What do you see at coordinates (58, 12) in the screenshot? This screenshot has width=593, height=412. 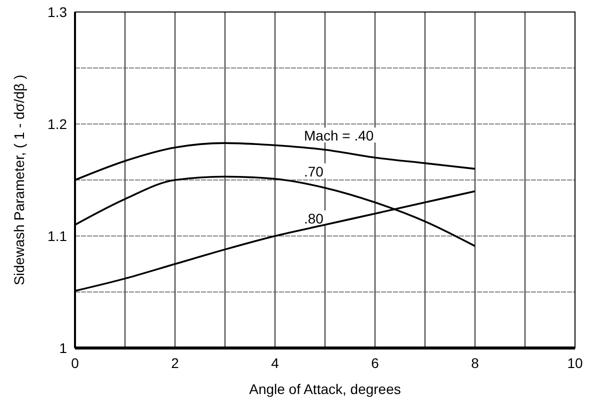 I see `y-tick-label: 1.3` at bounding box center [58, 12].